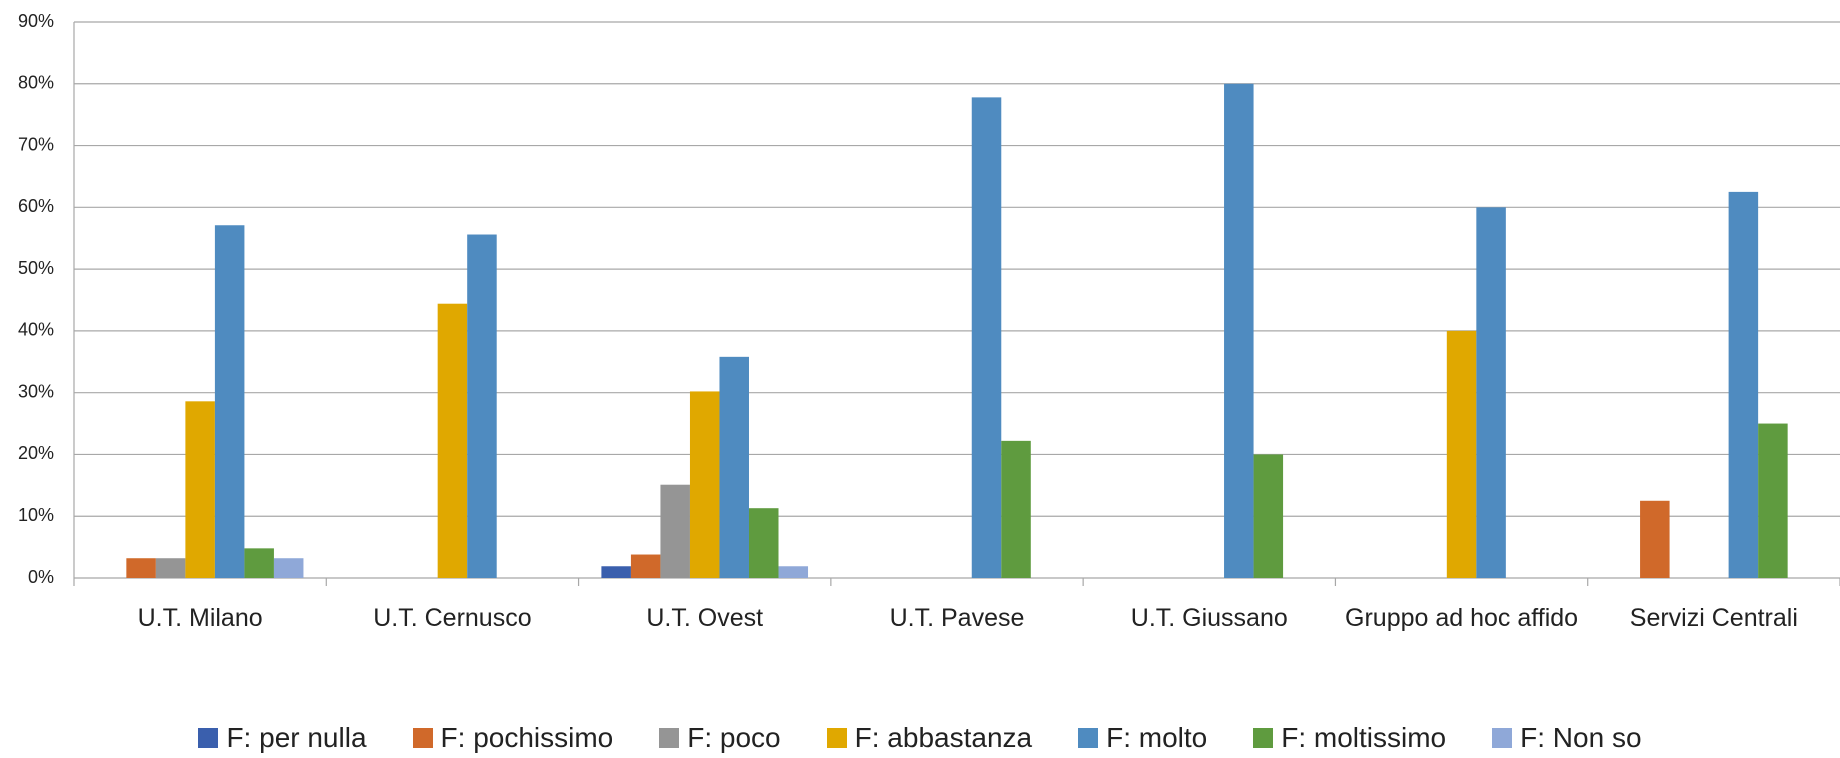 This screenshot has height=758, width=1840. What do you see at coordinates (36, 453) in the screenshot?
I see `y-tick-label: 20%` at bounding box center [36, 453].